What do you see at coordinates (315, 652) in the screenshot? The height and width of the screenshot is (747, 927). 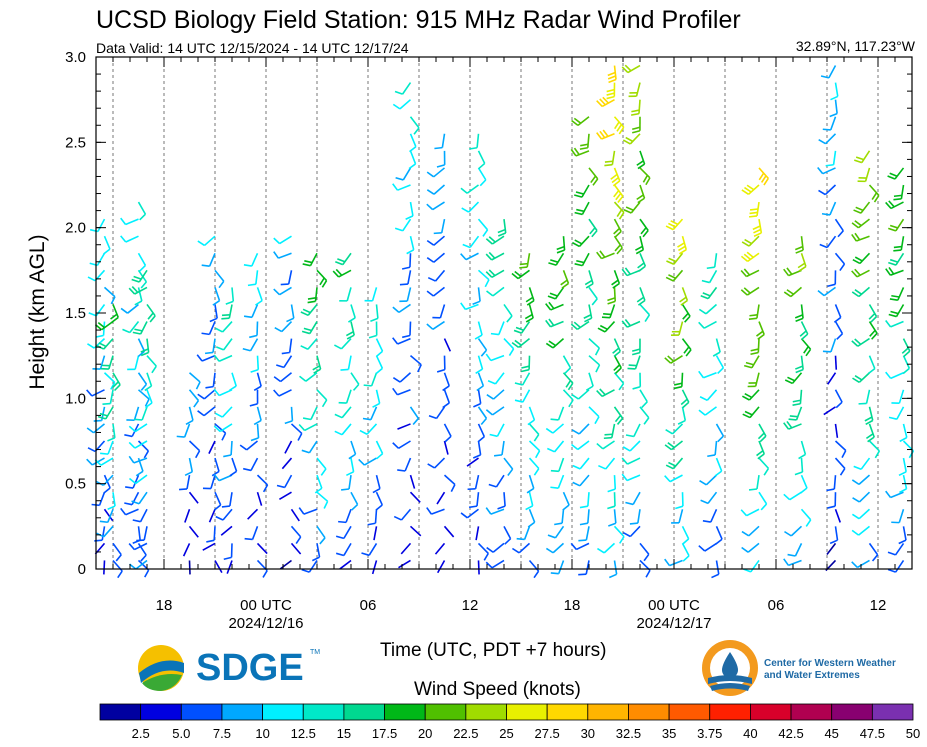 I see `sdge-trademark: TM` at bounding box center [315, 652].